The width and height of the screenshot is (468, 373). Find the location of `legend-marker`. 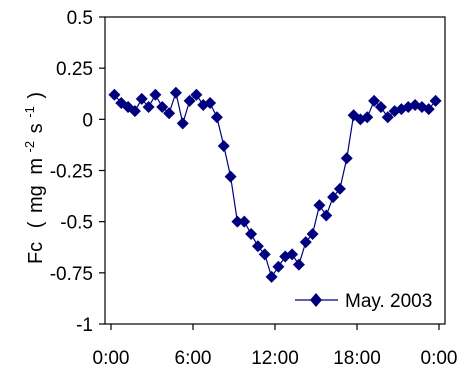

legend-marker is located at coordinates (316, 300).